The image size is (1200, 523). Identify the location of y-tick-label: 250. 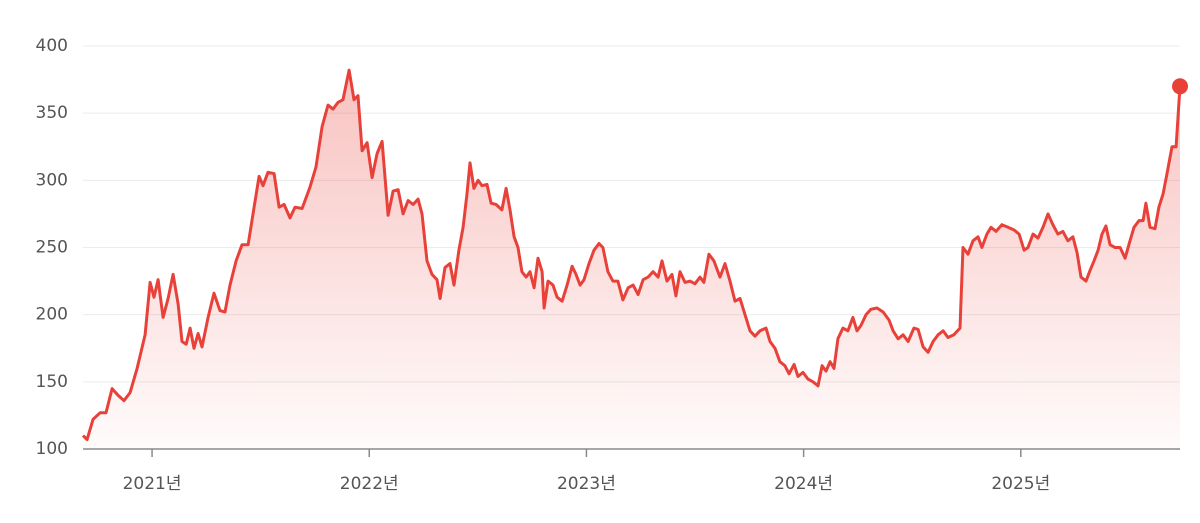
(52, 248).